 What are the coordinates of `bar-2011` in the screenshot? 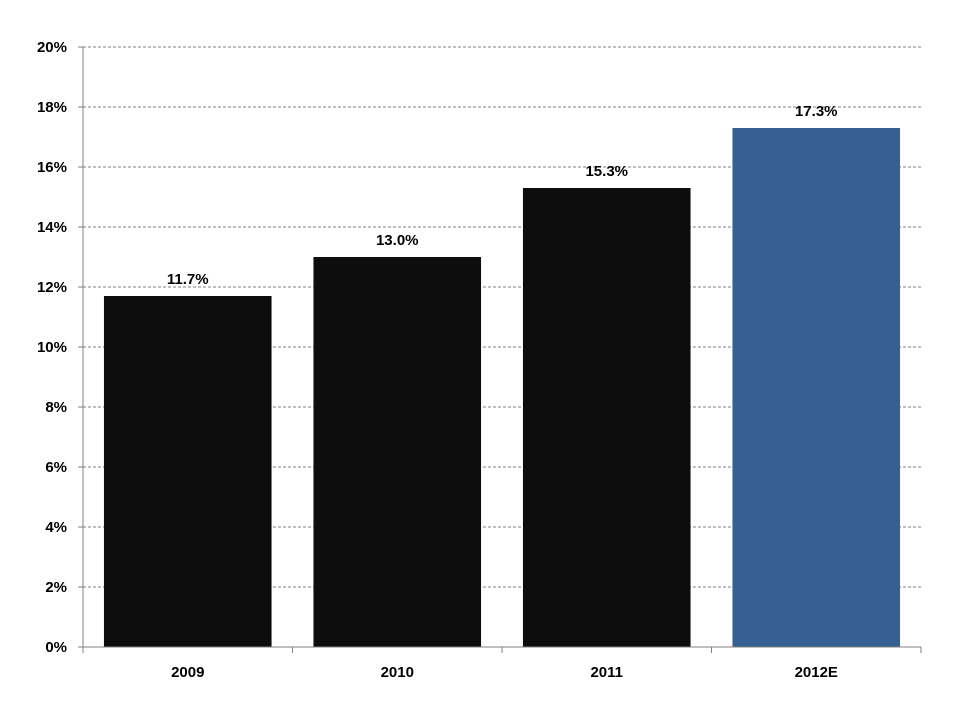 It's located at (606, 417).